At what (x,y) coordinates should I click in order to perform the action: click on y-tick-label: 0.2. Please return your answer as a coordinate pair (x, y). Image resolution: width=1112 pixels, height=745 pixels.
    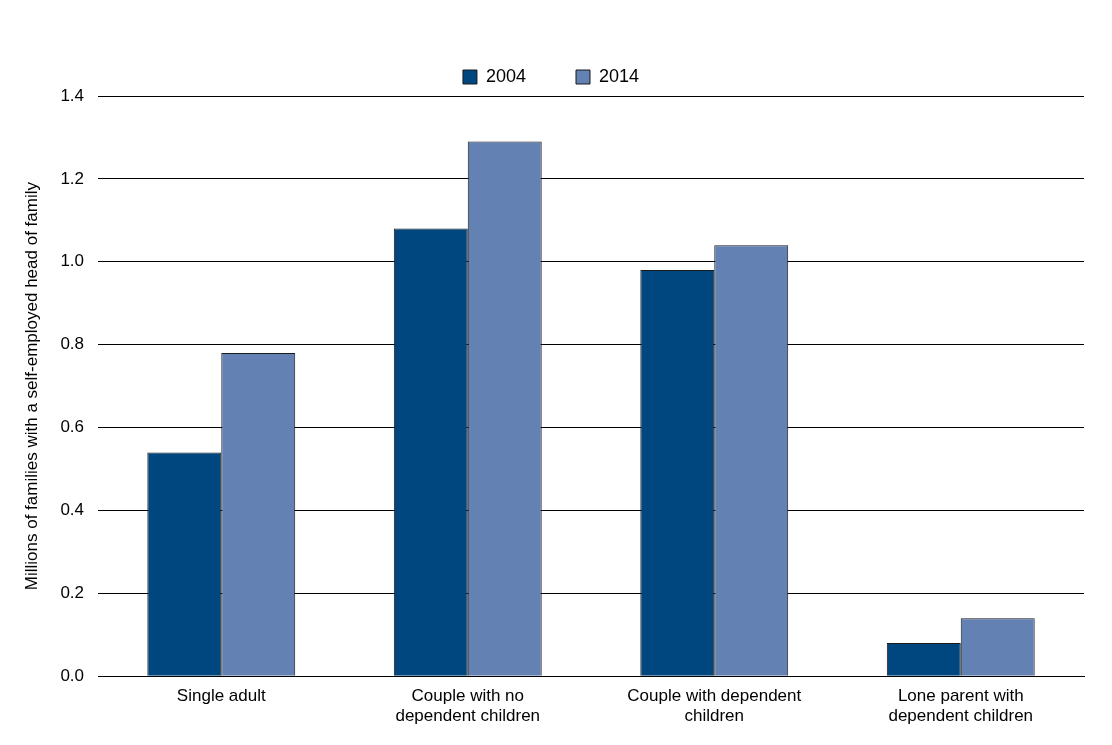
    Looking at the image, I should click on (72, 592).